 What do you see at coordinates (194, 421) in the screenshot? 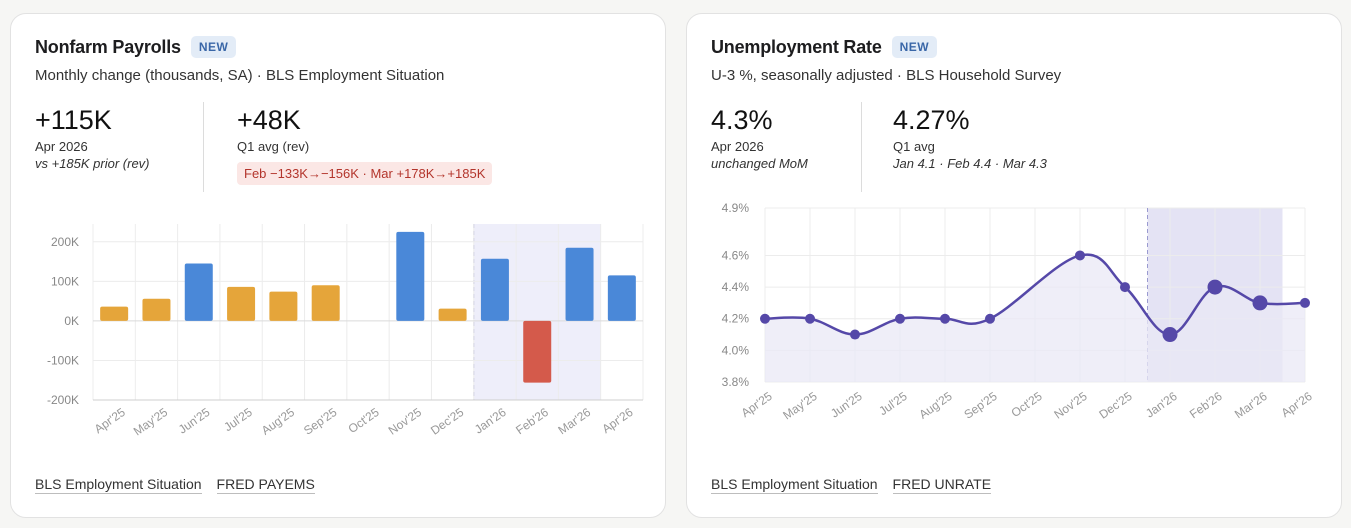
I see `payrolls-xtick-label: Jun'25` at bounding box center [194, 421].